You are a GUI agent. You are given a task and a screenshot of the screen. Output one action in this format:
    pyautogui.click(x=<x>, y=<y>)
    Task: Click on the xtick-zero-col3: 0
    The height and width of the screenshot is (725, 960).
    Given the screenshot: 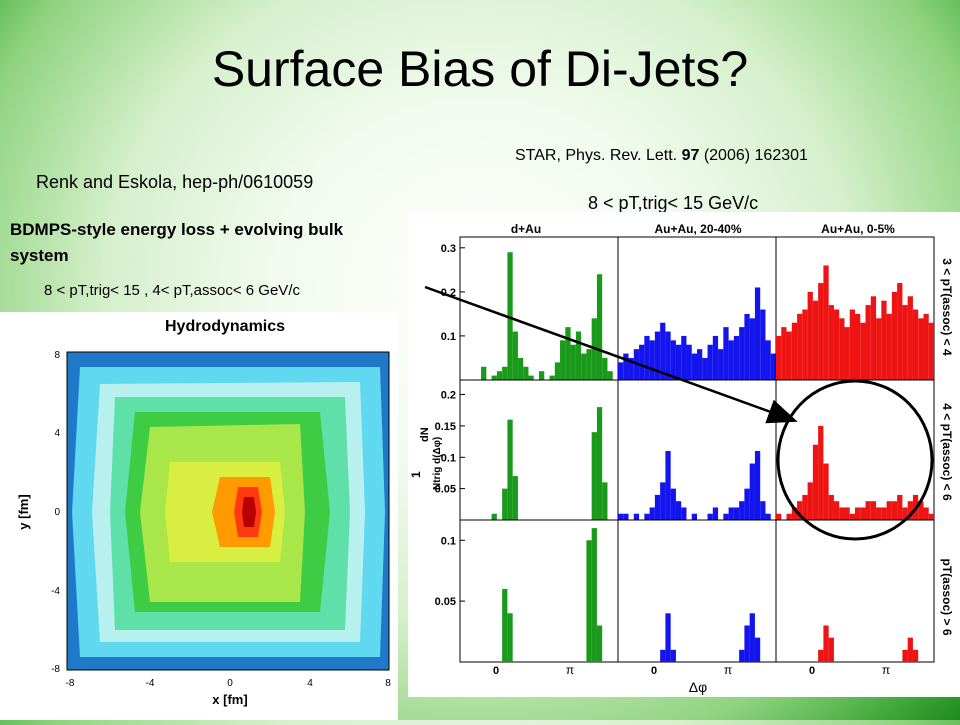 What is the action you would take?
    pyautogui.click(x=812, y=671)
    